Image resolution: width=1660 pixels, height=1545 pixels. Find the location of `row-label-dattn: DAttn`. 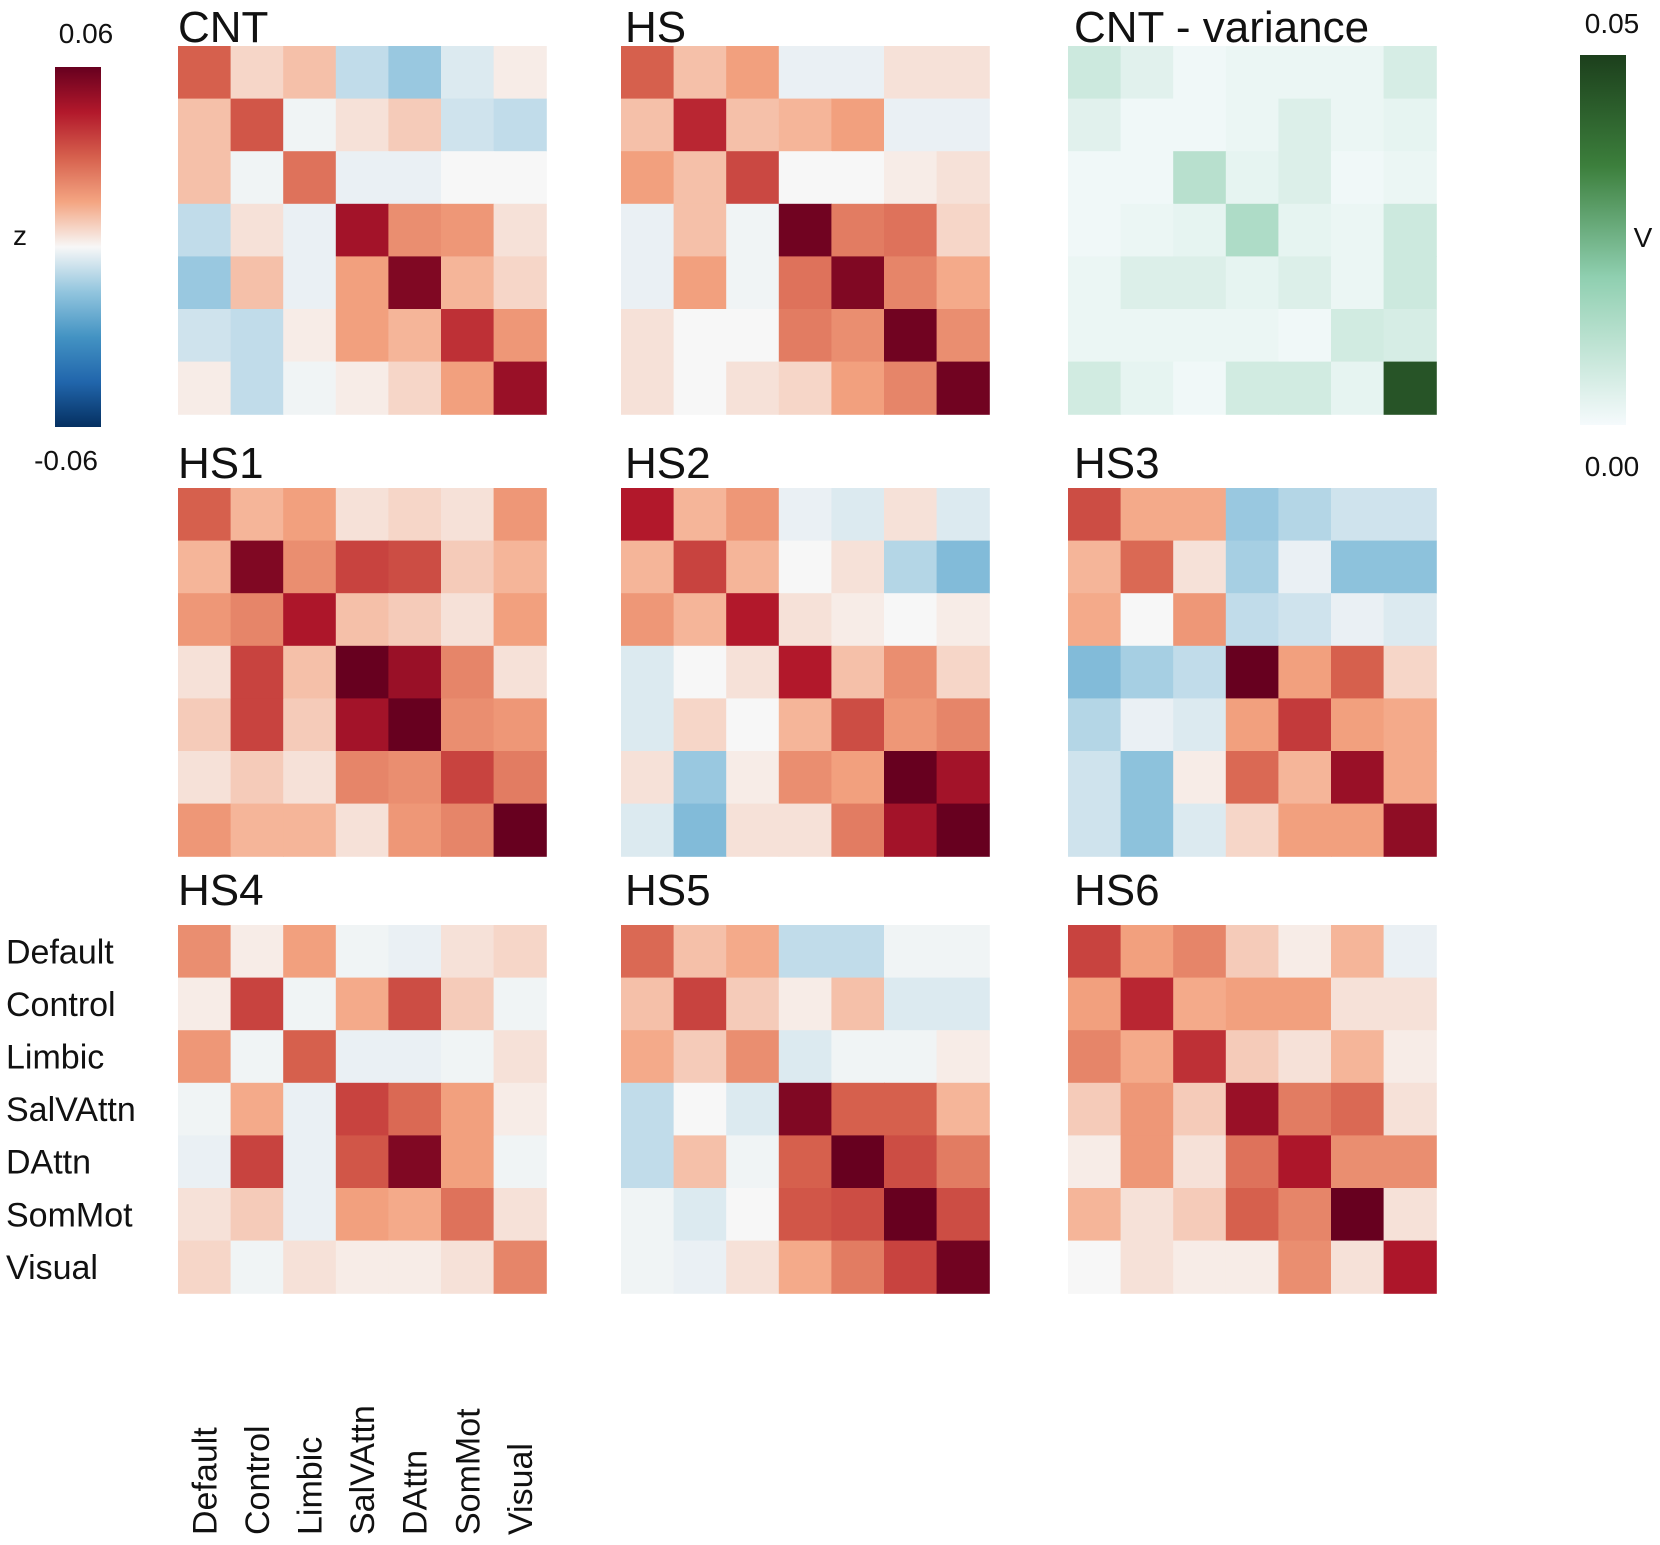

row-label-dattn: DAttn is located at coordinates (48, 1163).